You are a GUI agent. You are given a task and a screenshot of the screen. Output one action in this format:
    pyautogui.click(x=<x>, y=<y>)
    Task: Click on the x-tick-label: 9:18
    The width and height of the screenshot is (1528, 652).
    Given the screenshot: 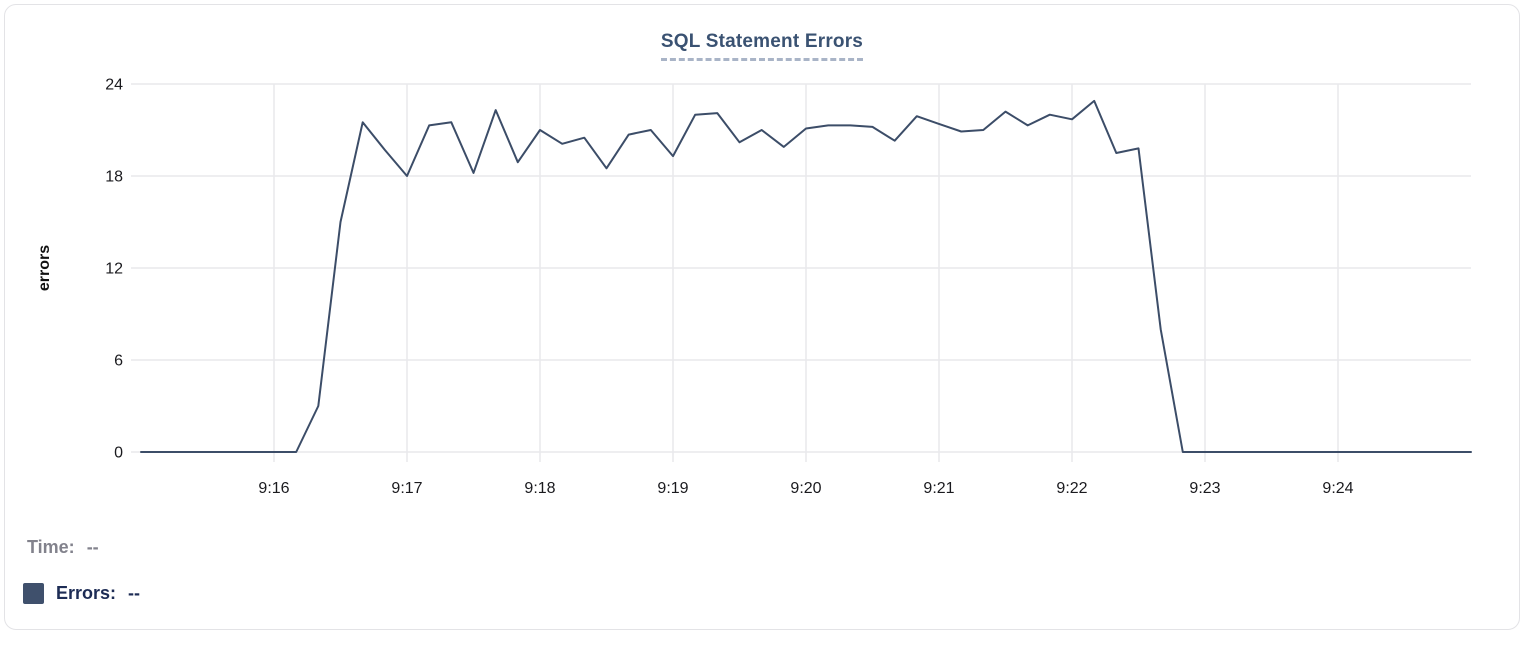 What is the action you would take?
    pyautogui.click(x=539, y=488)
    